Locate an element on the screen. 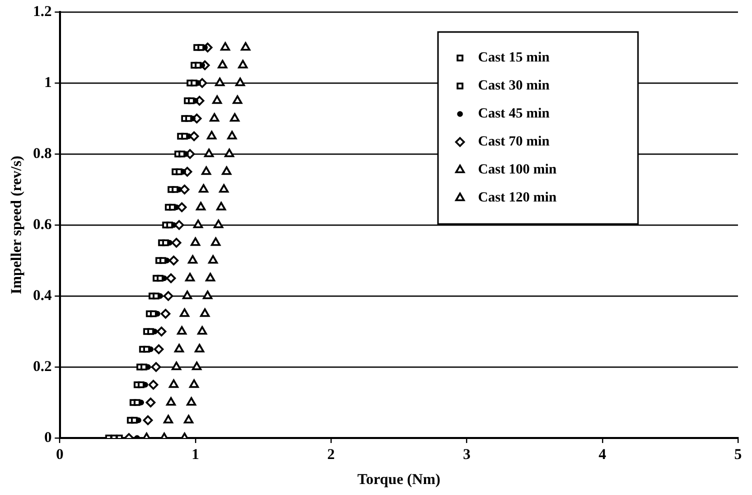 The image size is (752, 495). y-tick-label: 0.6 is located at coordinates (42, 224).